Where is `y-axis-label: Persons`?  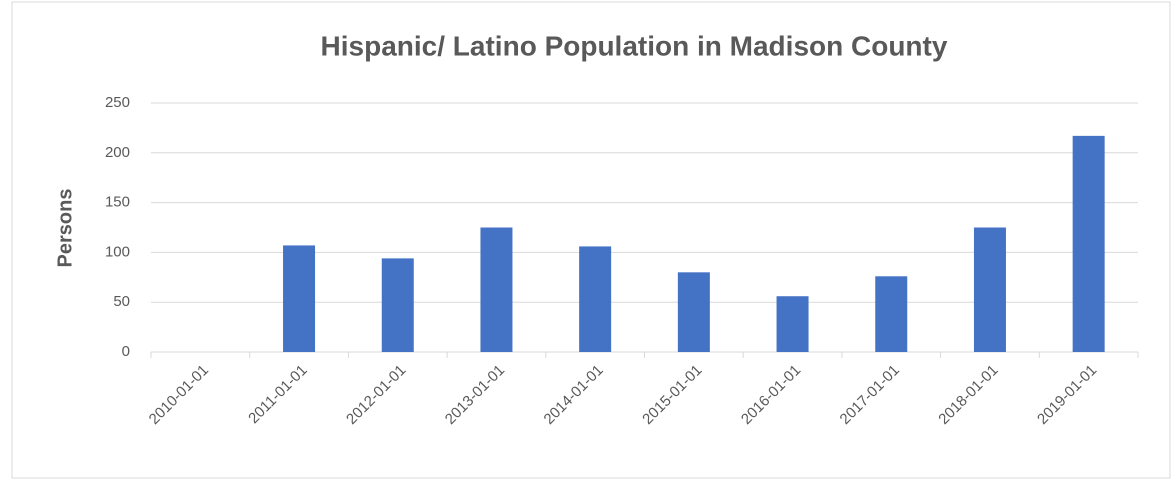 y-axis-label: Persons is located at coordinates (65, 228).